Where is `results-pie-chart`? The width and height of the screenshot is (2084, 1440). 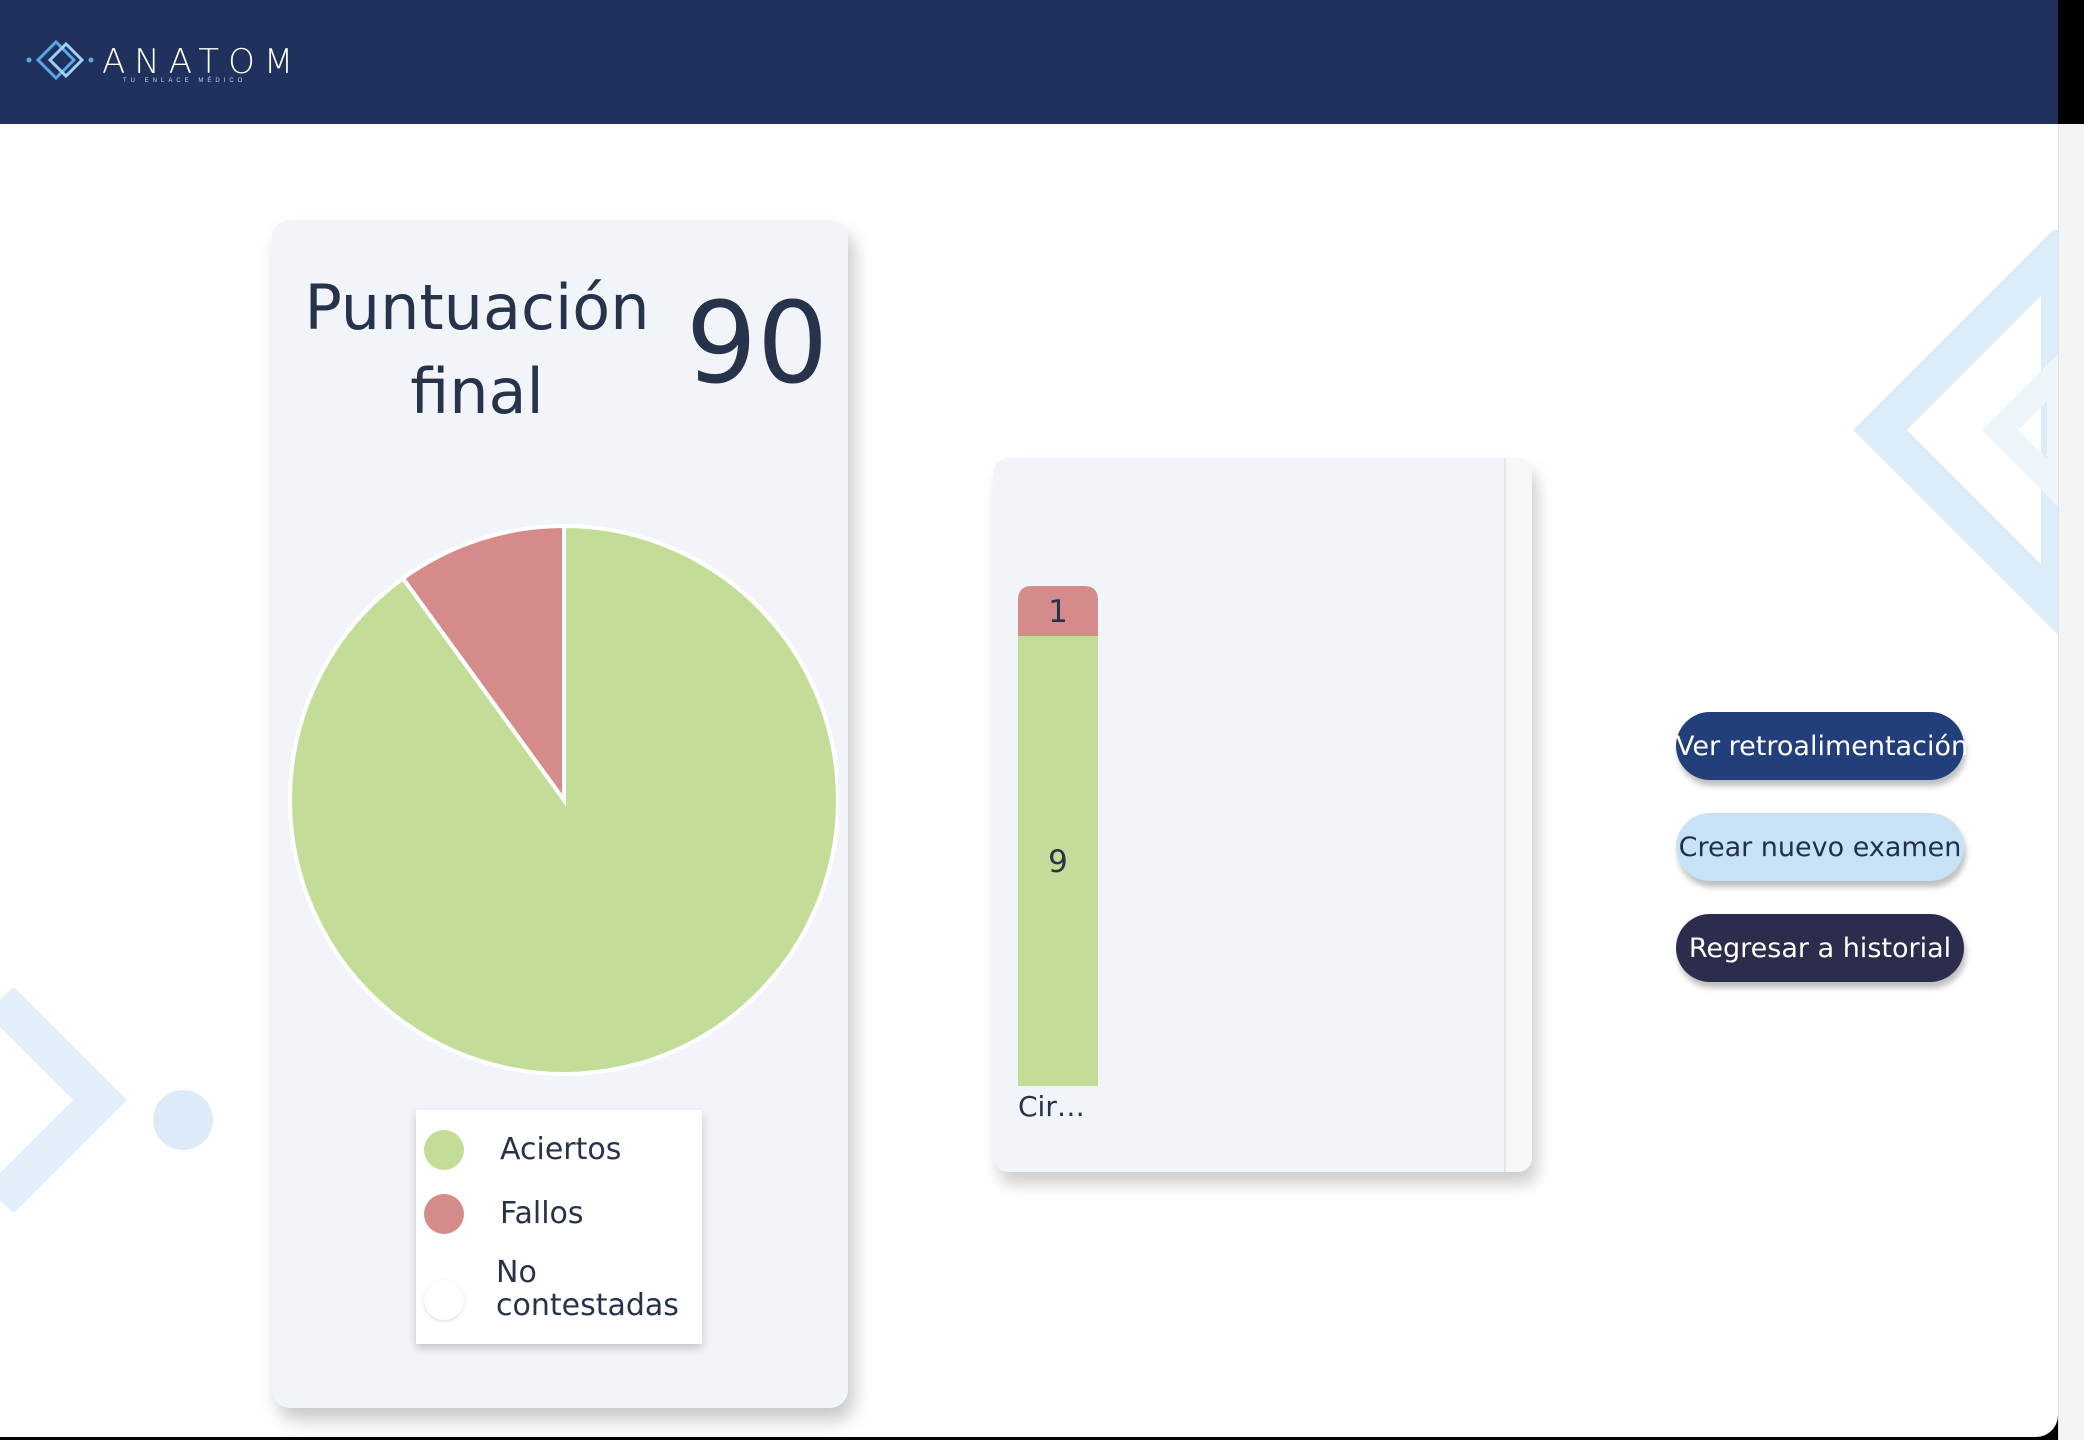 results-pie-chart is located at coordinates (563, 799).